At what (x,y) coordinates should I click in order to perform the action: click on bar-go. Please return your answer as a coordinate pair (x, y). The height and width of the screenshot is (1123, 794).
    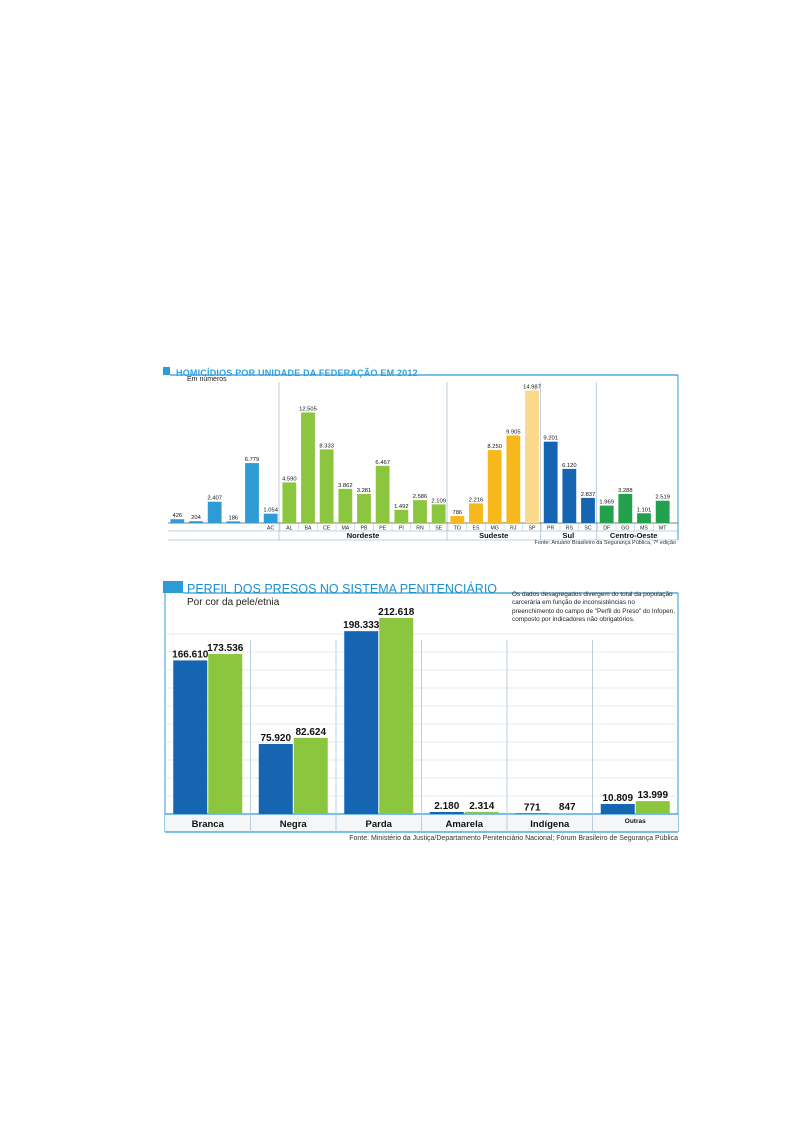
    Looking at the image, I should click on (625, 508).